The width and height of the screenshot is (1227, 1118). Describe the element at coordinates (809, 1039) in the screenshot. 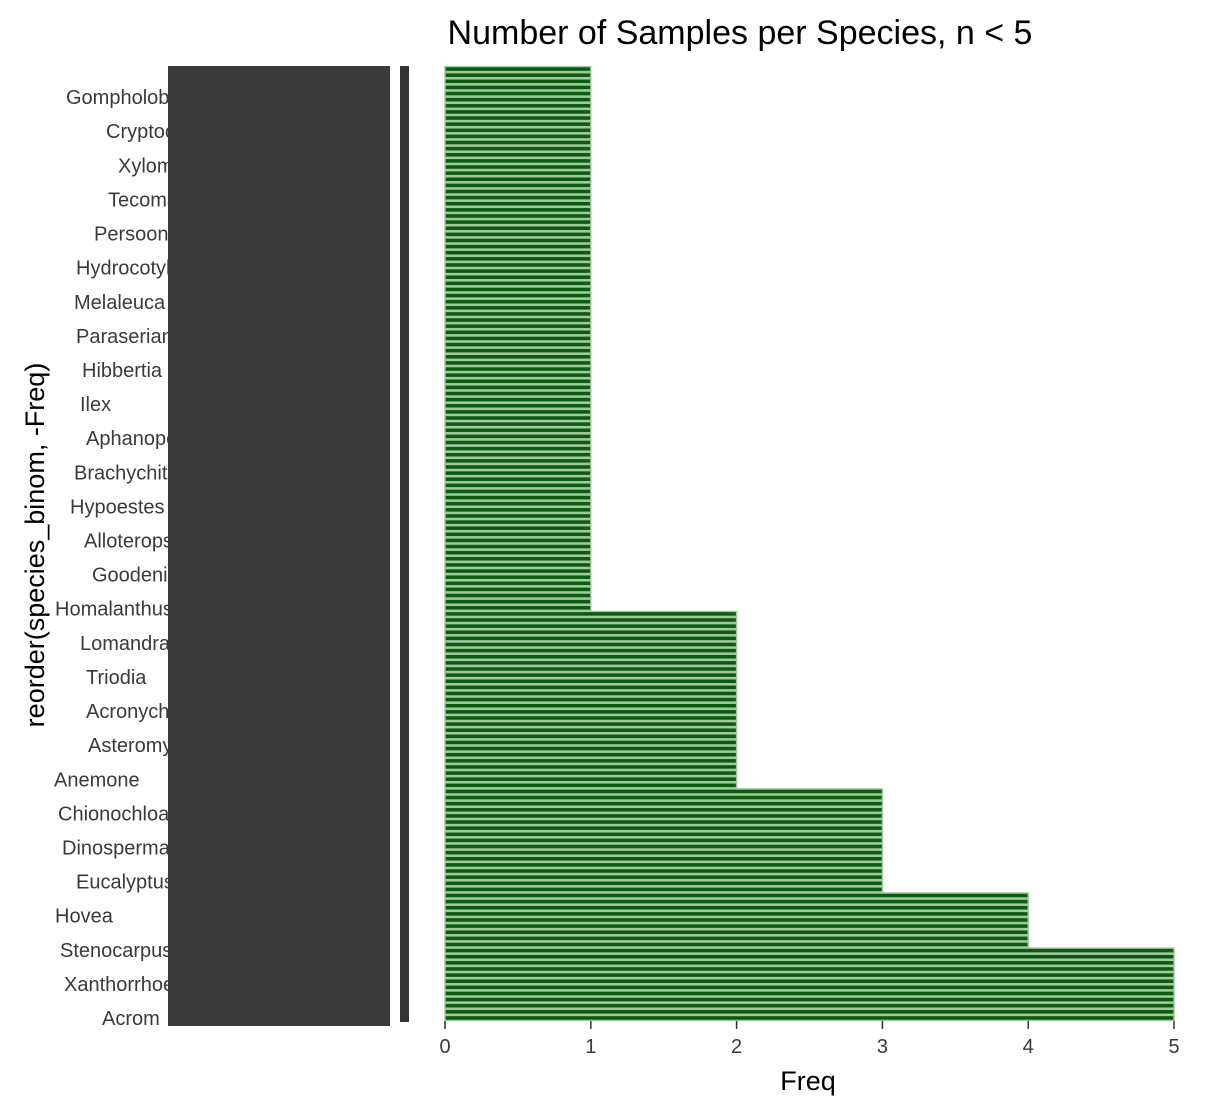

I see `x-axis: 0 1 2 3 4 5` at that location.